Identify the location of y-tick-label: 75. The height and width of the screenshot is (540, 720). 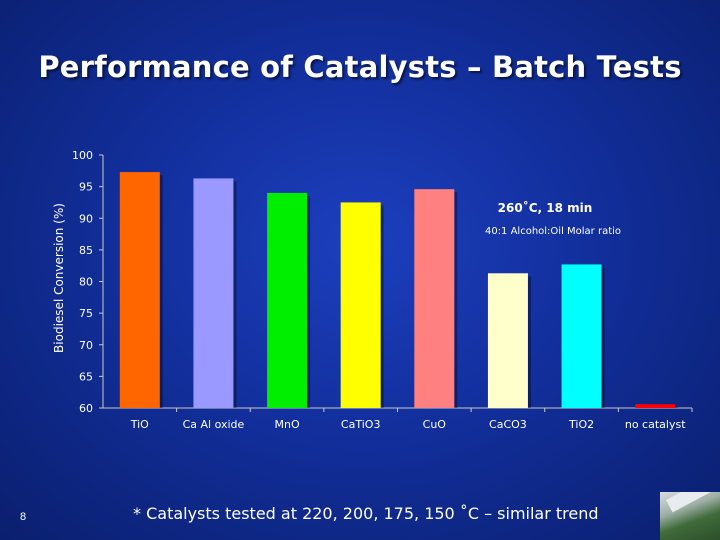
(86, 313).